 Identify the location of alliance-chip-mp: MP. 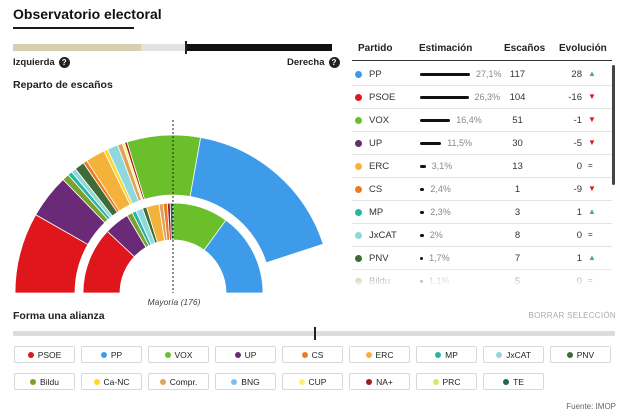
(446, 354).